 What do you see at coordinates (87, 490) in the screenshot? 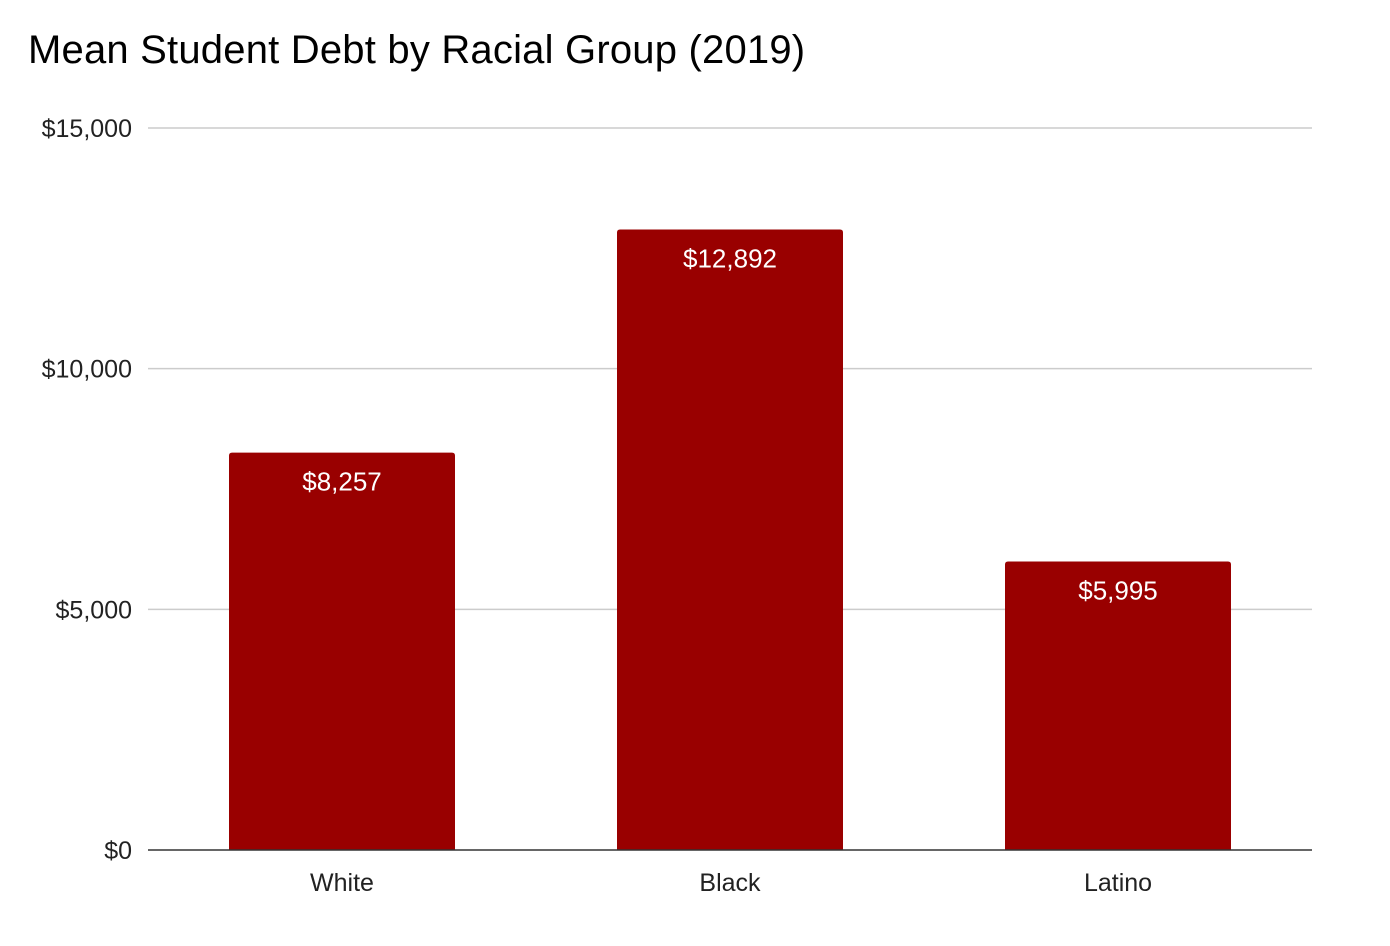
I see `y-axis-ticks: $0 $5,000 $10,000 $15,000` at bounding box center [87, 490].